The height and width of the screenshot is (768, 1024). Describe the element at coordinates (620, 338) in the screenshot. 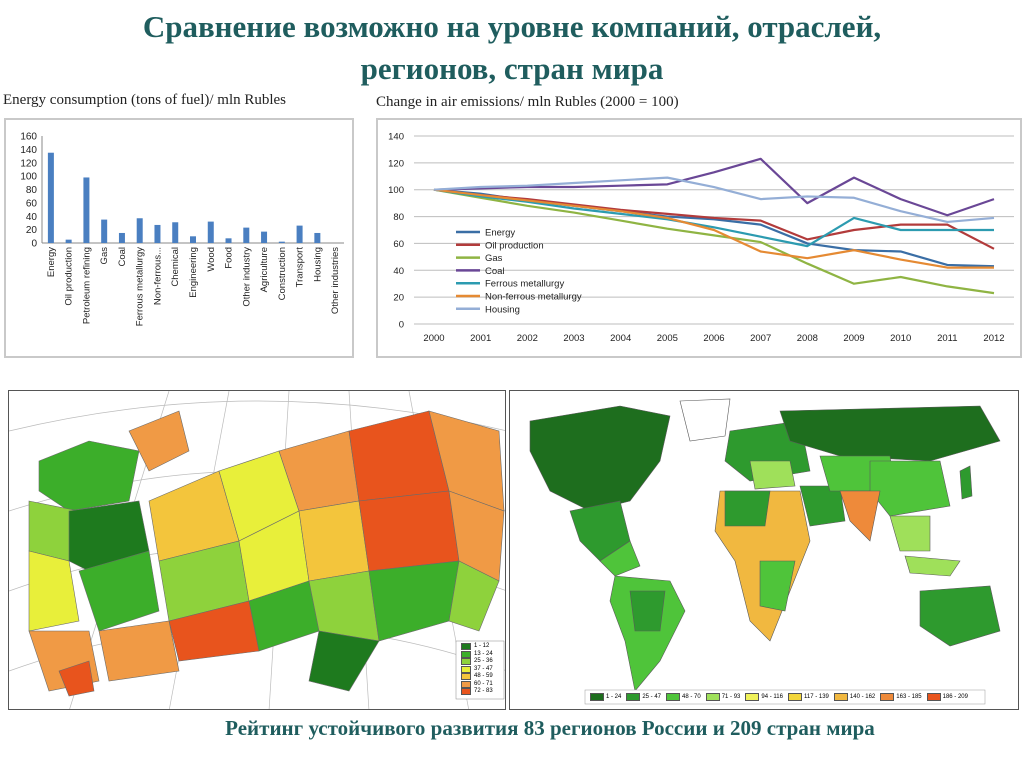

I see `line-x-tick-label: 2004` at that location.